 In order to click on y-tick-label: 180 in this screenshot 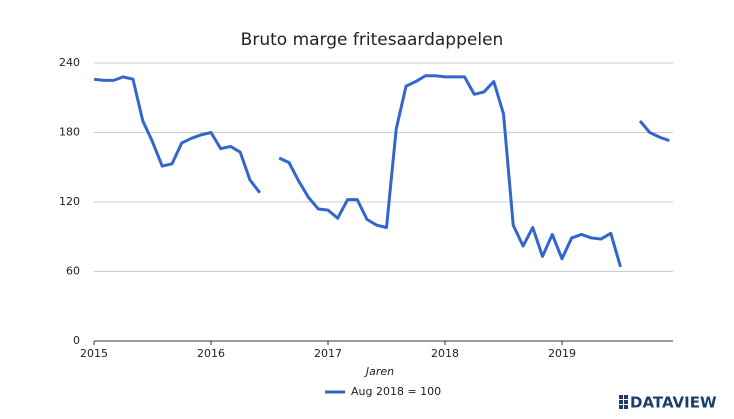, I will do `click(69, 132)`.